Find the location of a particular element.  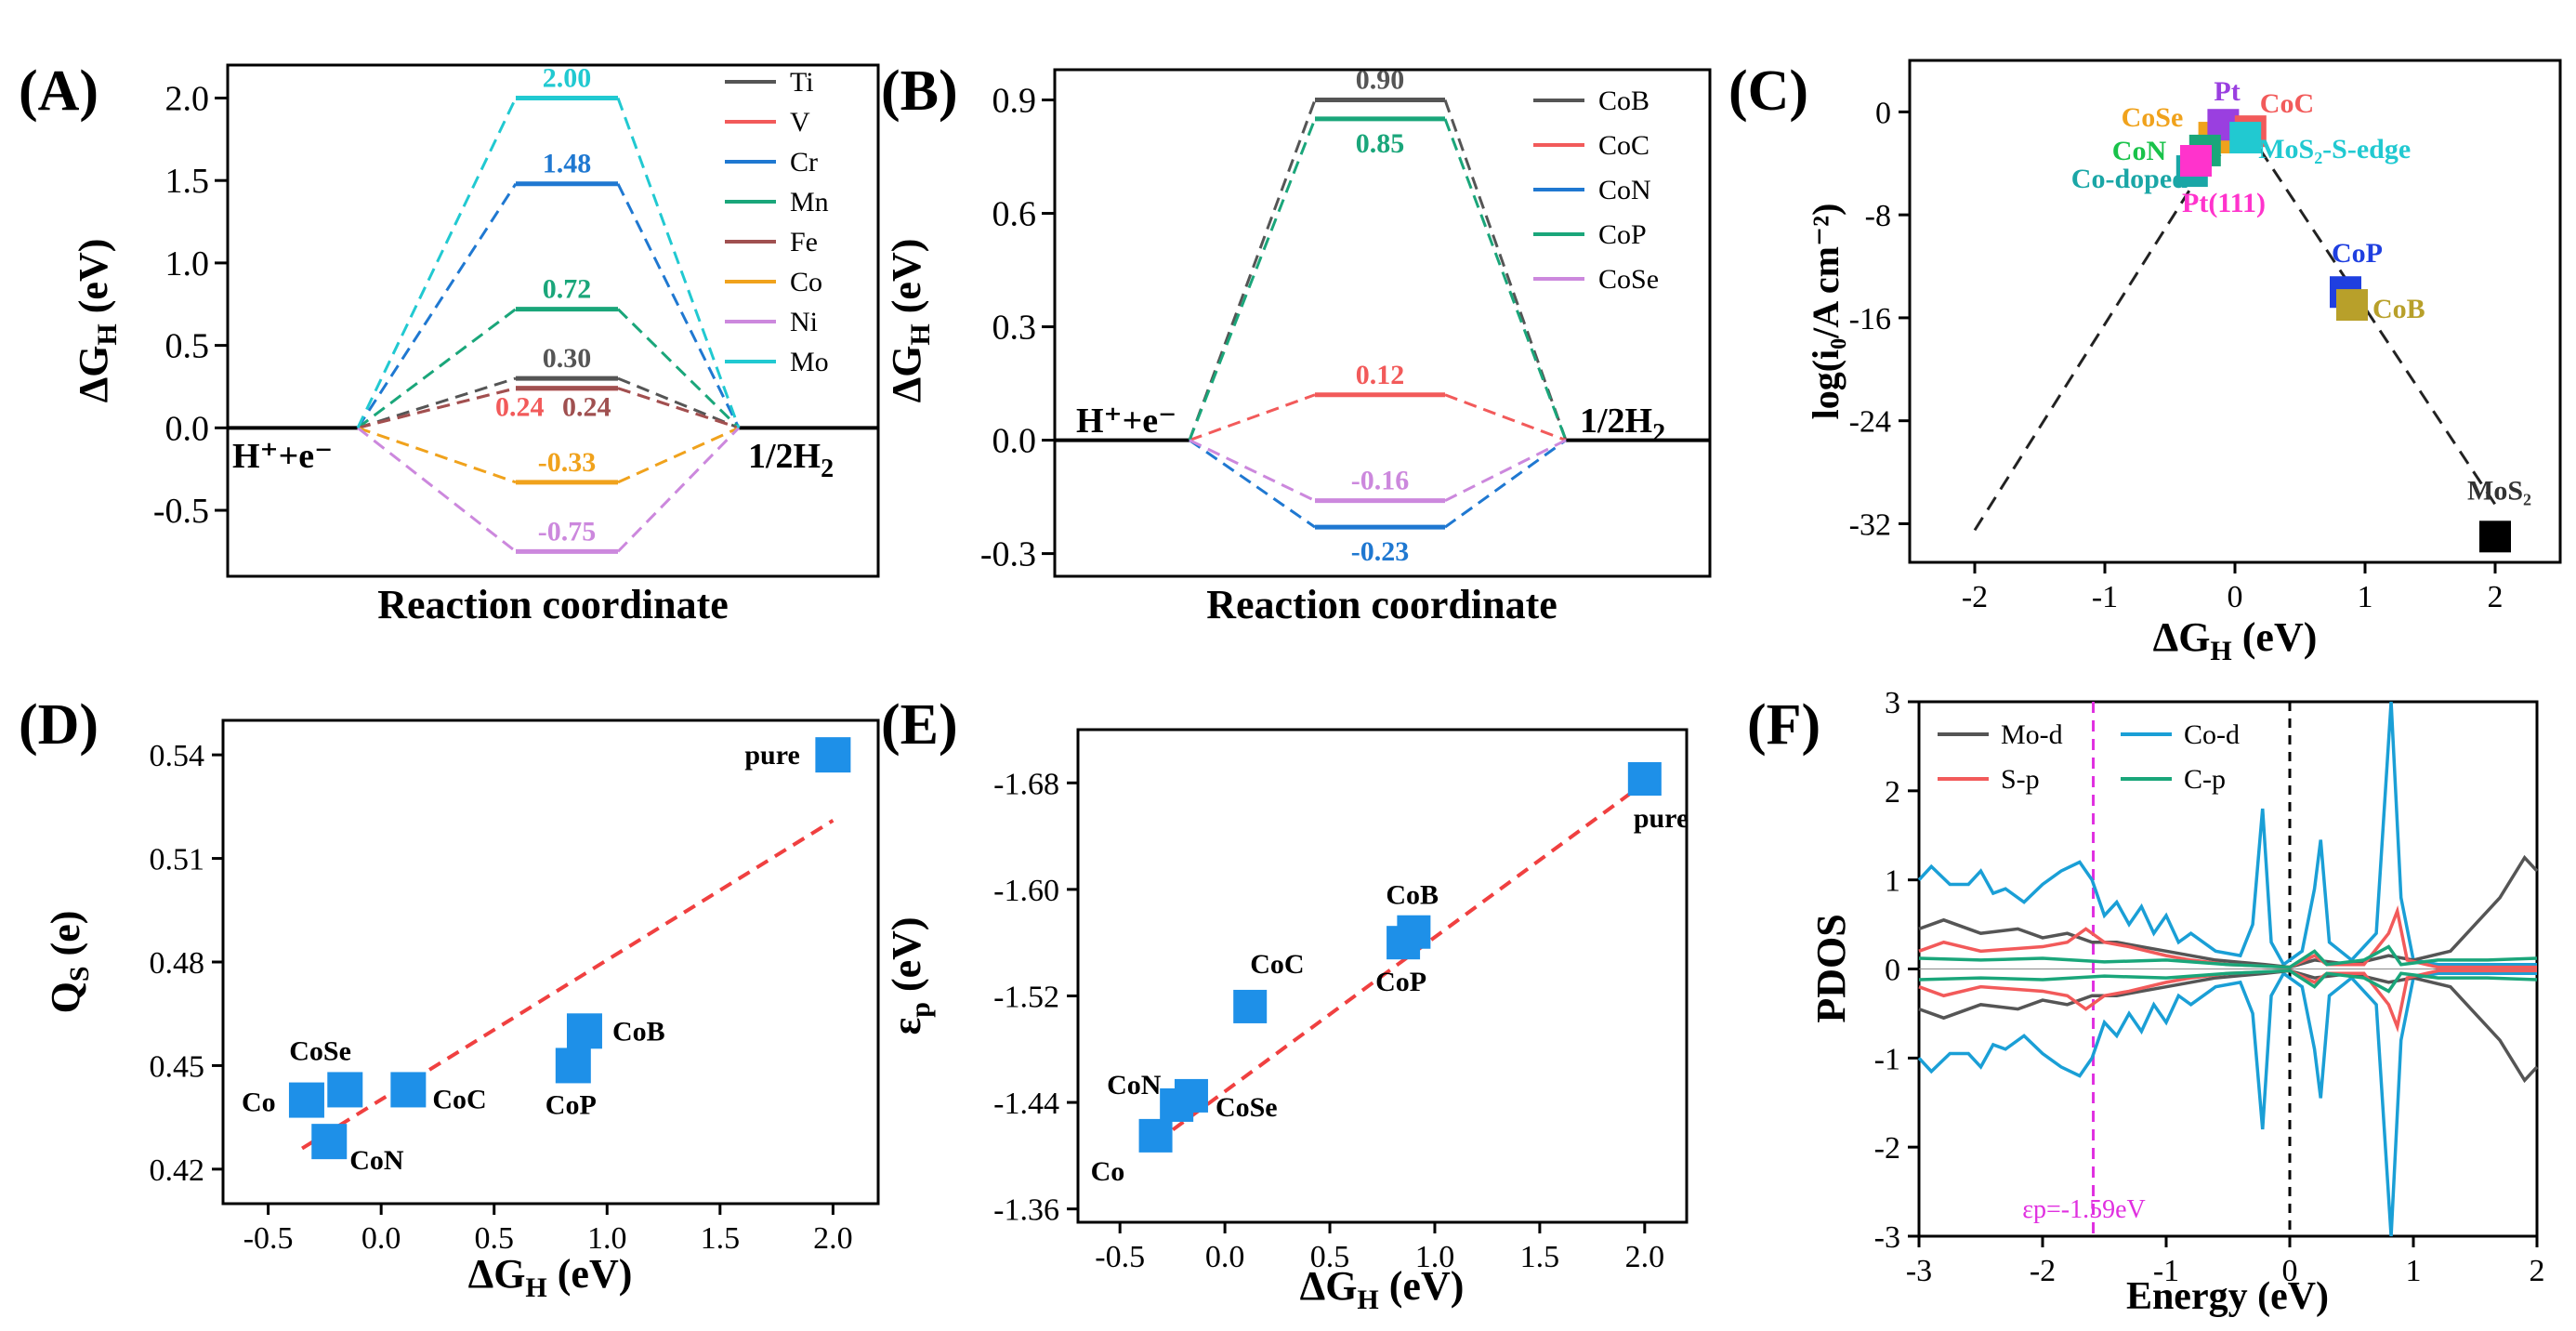

x-axis-main-c: ΔG is located at coordinates (2182, 637).